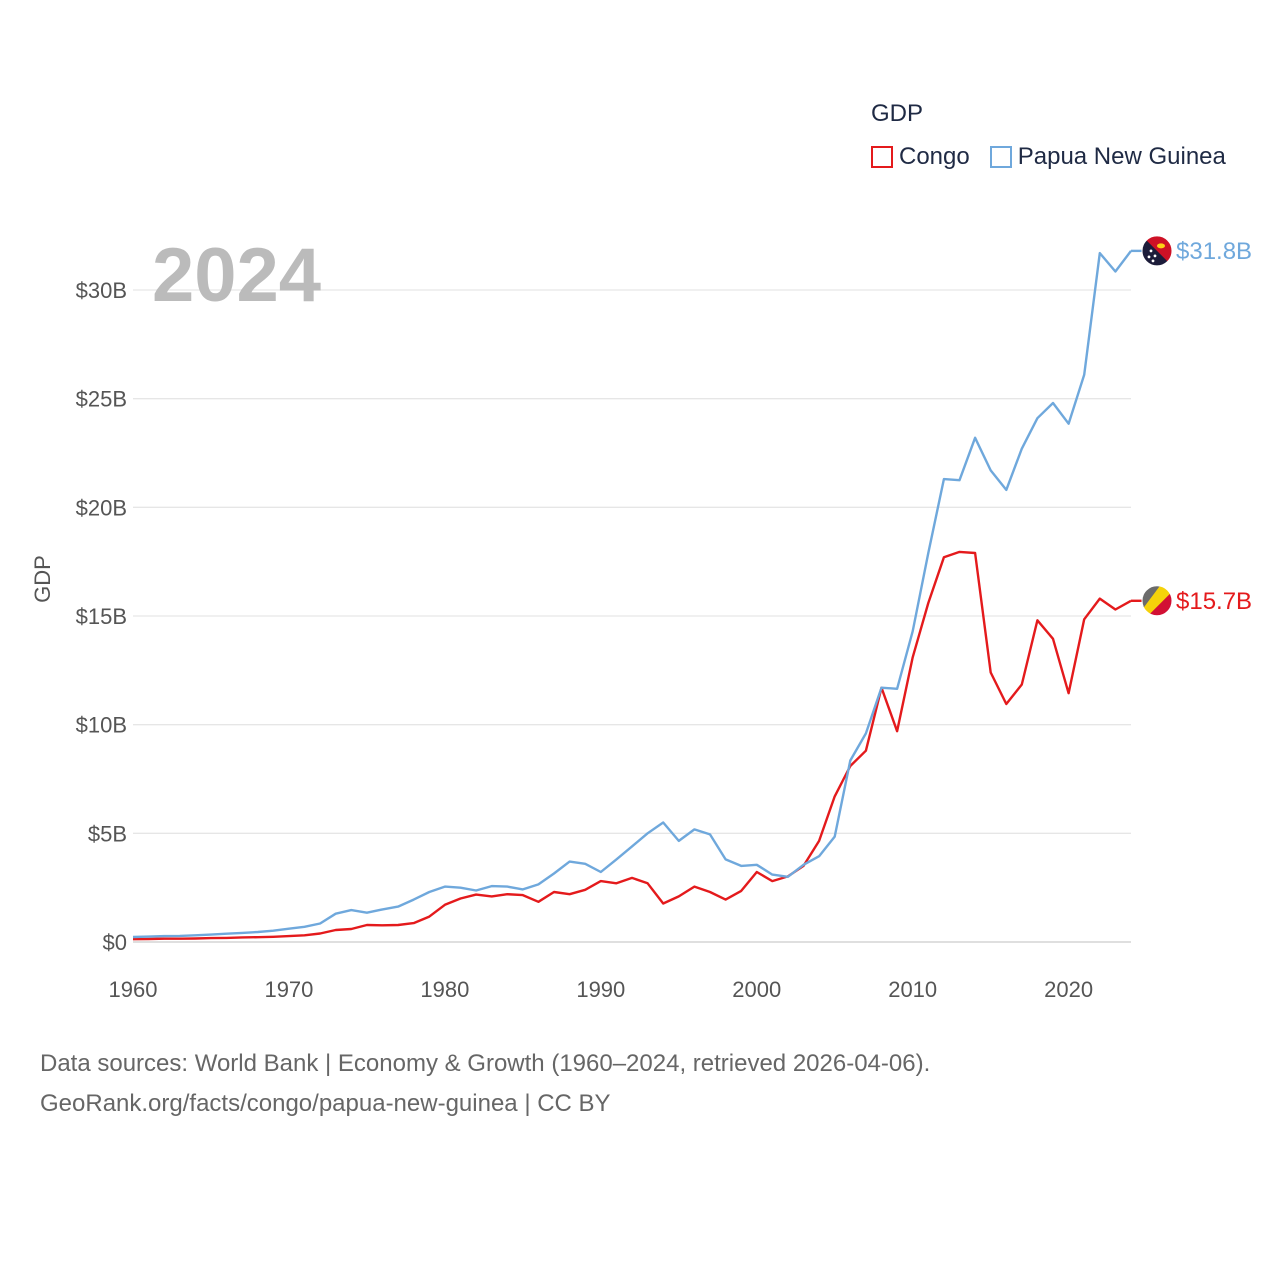  I want to click on legend-item-congo: Congo, so click(920, 157).